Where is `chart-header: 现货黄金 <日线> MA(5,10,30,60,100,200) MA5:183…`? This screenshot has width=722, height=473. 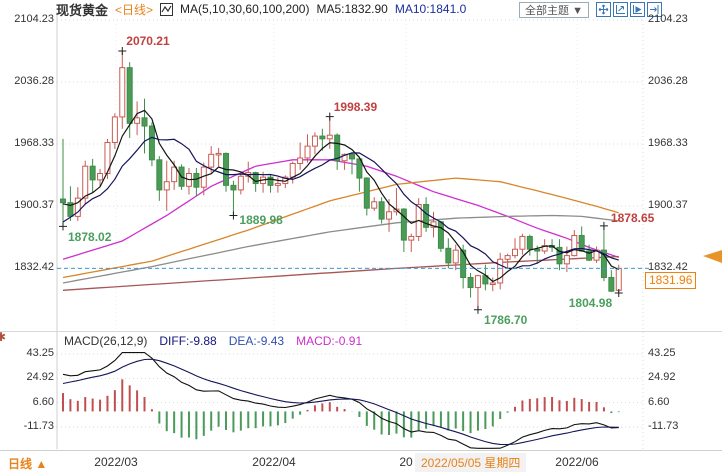
chart-header: 现货黄金 <日线> MA(5,10,30,60,100,200) MA5:183… is located at coordinates (261, 9).